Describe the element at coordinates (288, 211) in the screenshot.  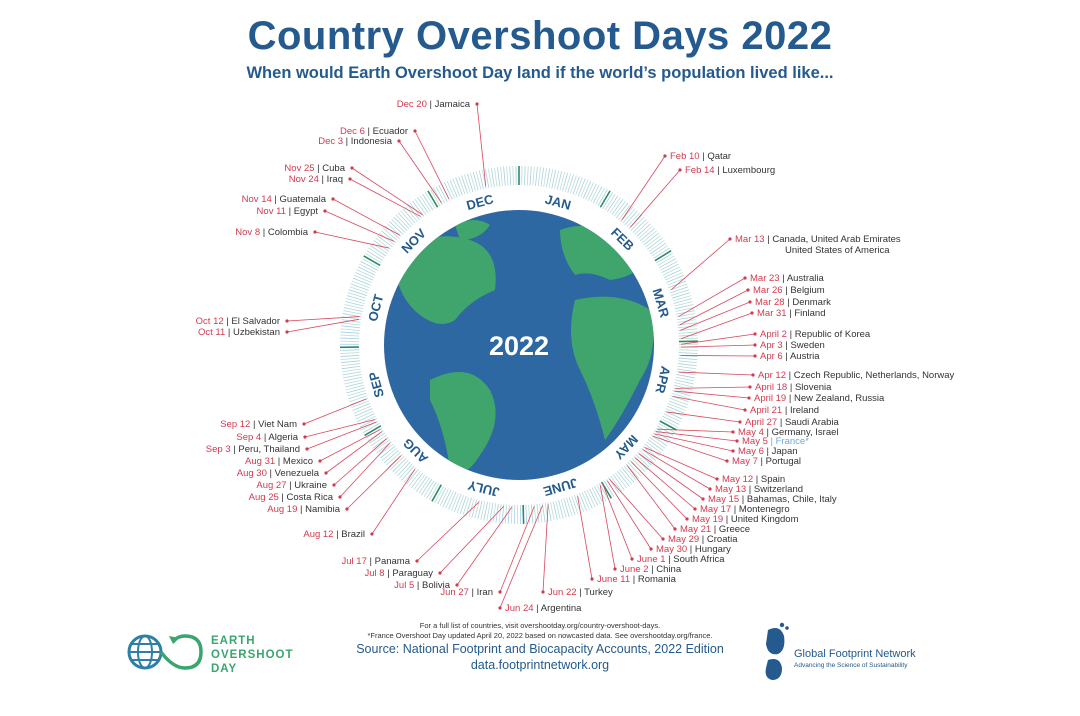
I see `country-label: Nov 11 | Egypt` at that location.